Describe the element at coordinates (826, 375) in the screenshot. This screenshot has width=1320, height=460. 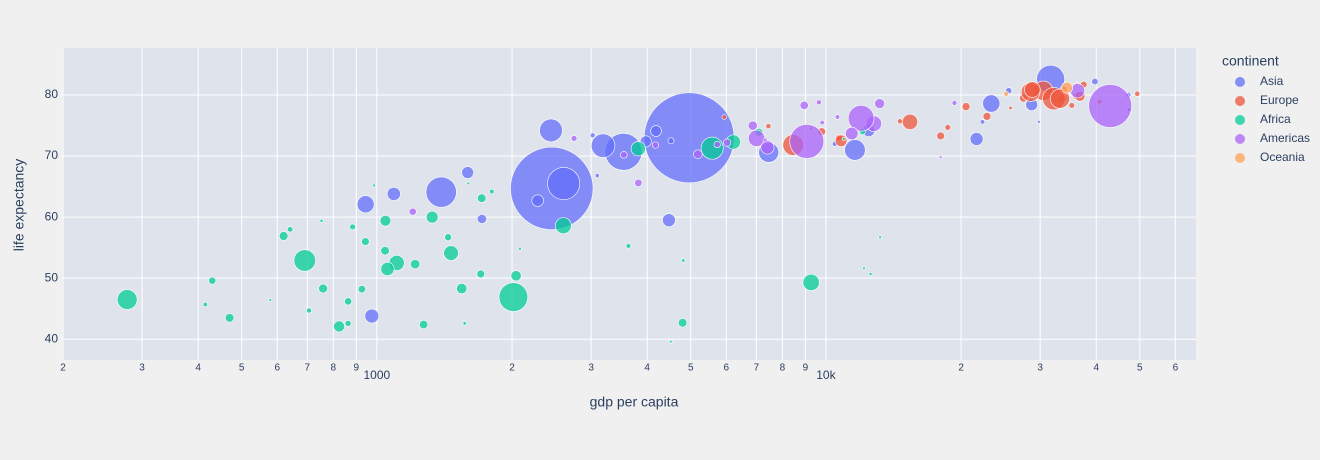
I see `x-tick-label: 10k` at that location.